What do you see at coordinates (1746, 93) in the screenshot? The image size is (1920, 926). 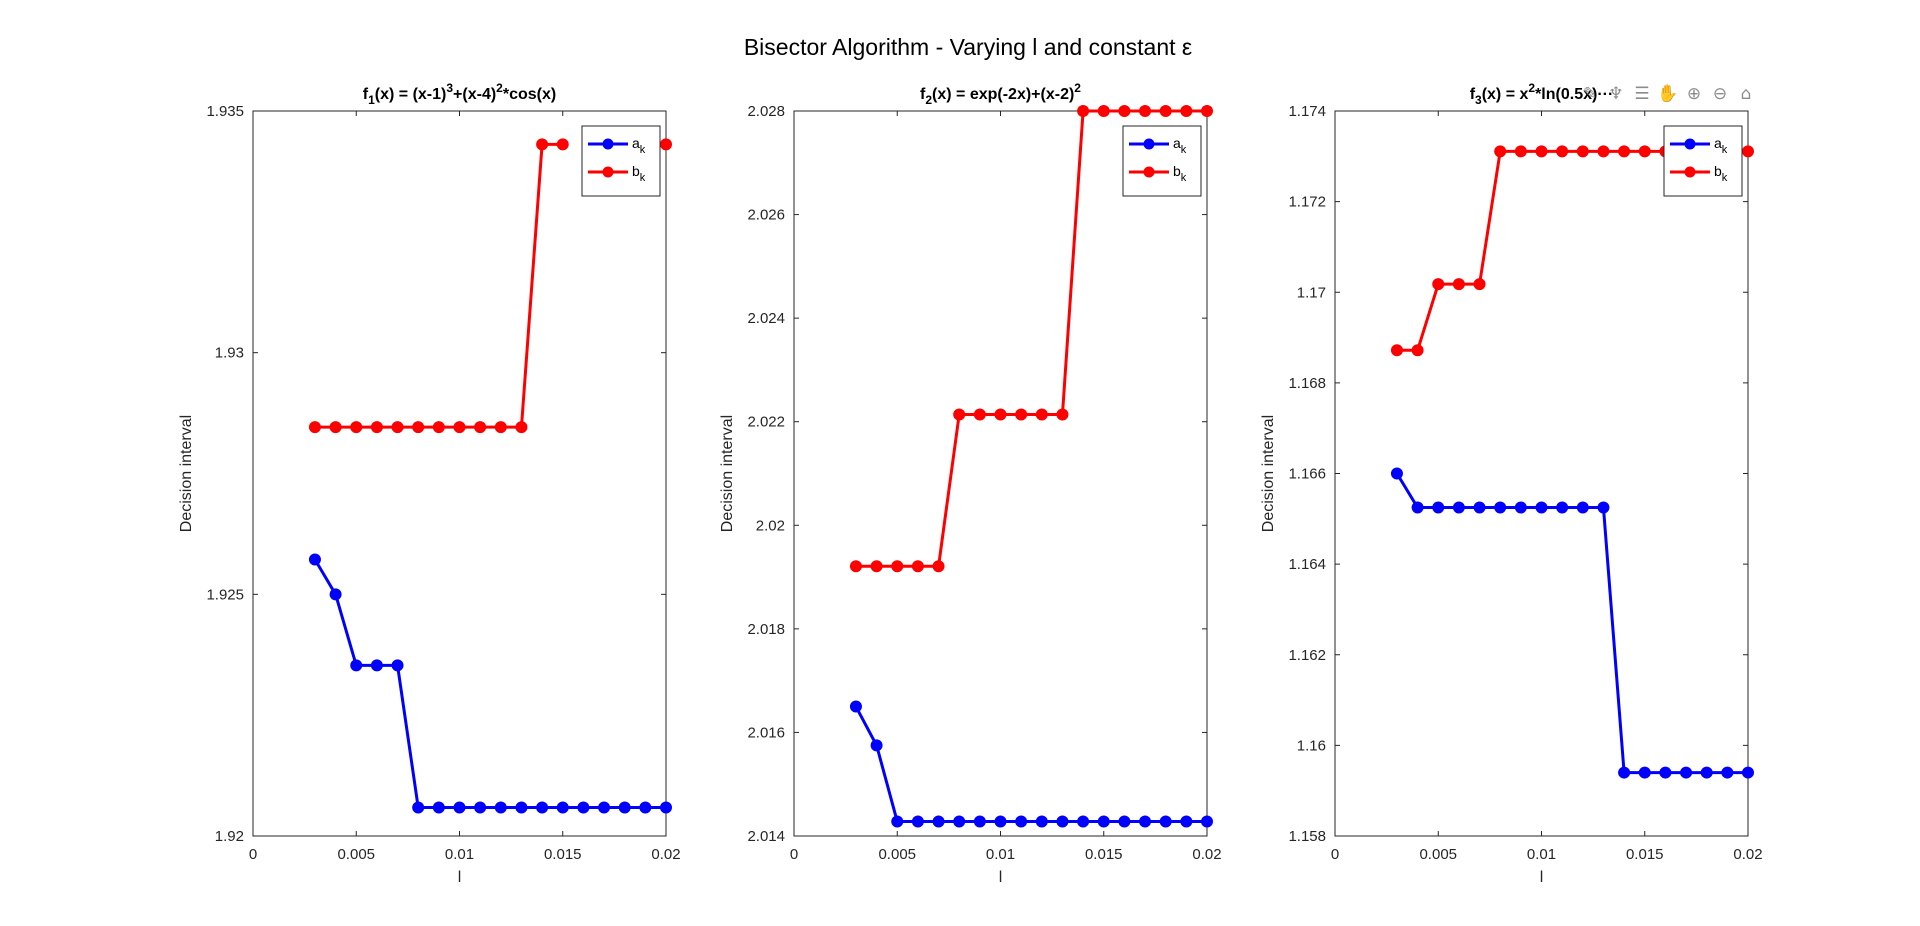 I see `home-icon: ⌂` at bounding box center [1746, 93].